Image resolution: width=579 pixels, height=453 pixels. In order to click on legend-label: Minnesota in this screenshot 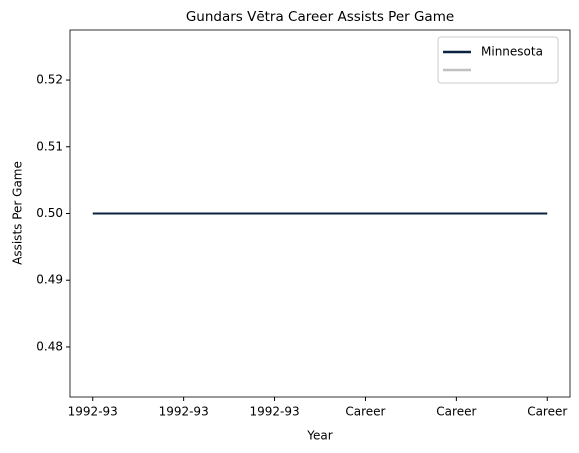, I will do `click(512, 52)`.